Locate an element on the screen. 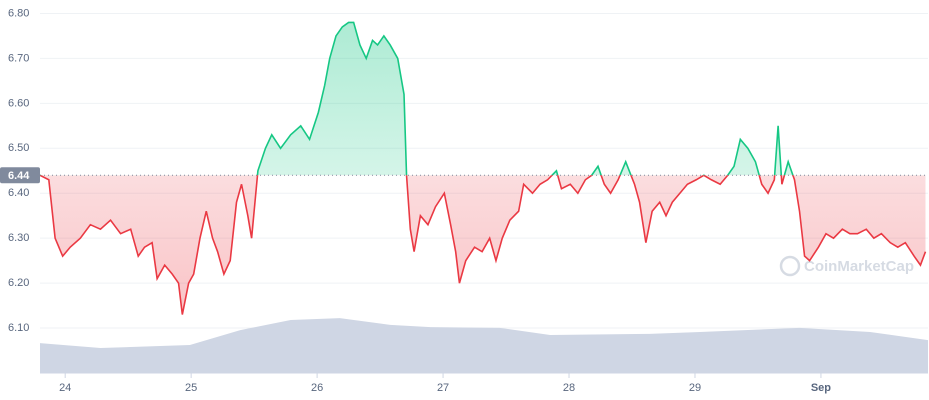 The height and width of the screenshot is (400, 929). x-tick-label: 25 is located at coordinates (191, 388).